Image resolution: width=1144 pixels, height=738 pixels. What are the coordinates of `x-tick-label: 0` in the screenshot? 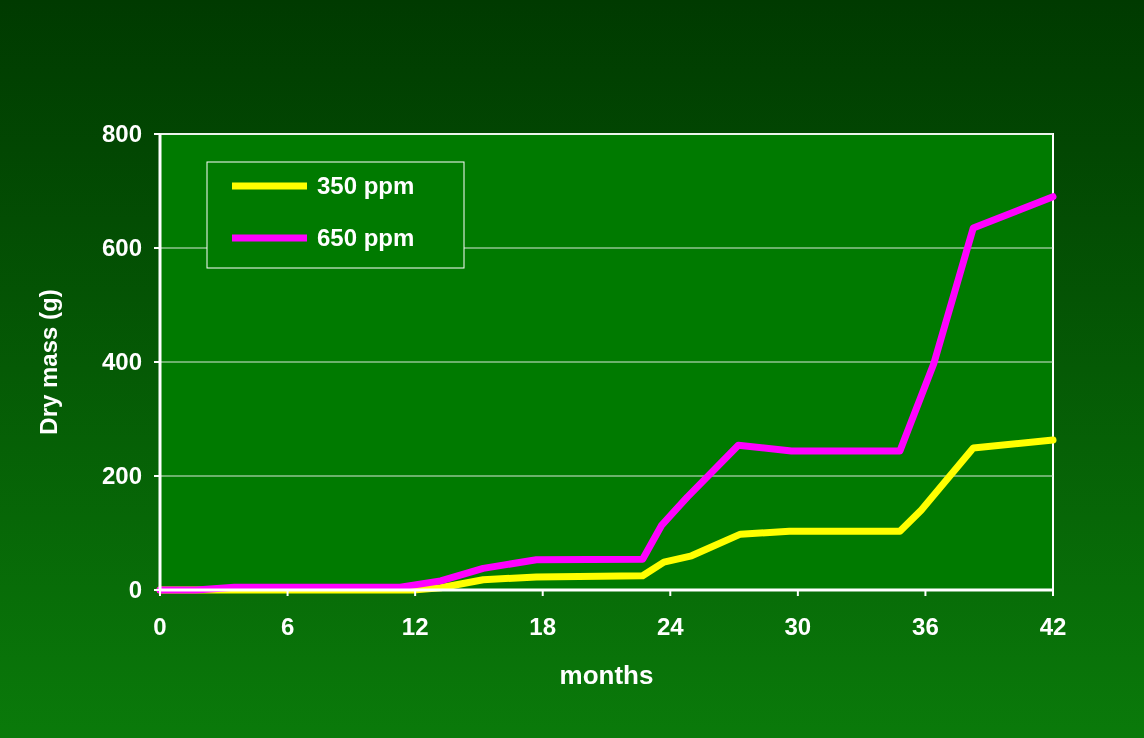 It's located at (160, 626).